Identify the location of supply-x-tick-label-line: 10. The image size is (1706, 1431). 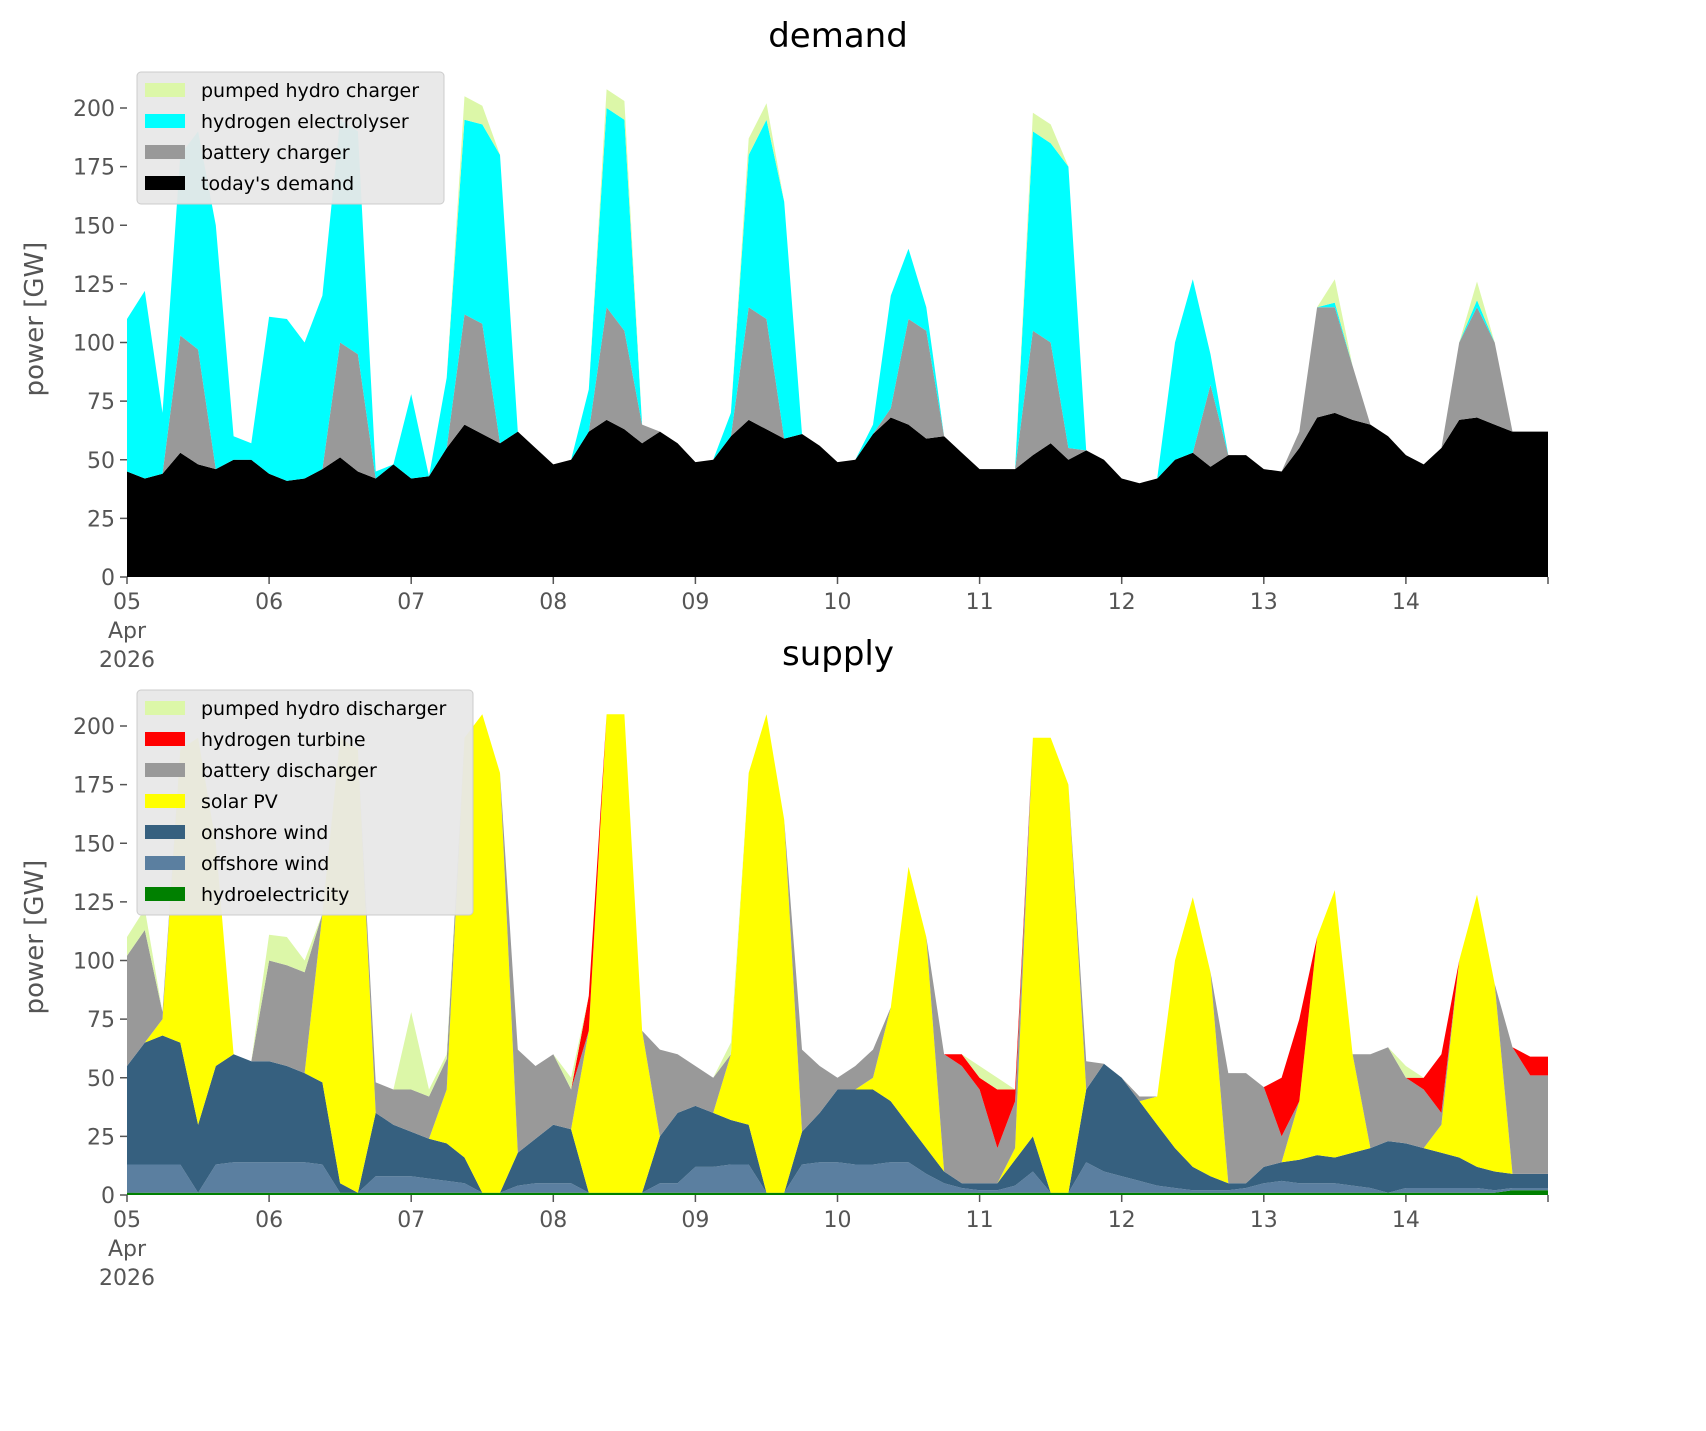
(838, 1220).